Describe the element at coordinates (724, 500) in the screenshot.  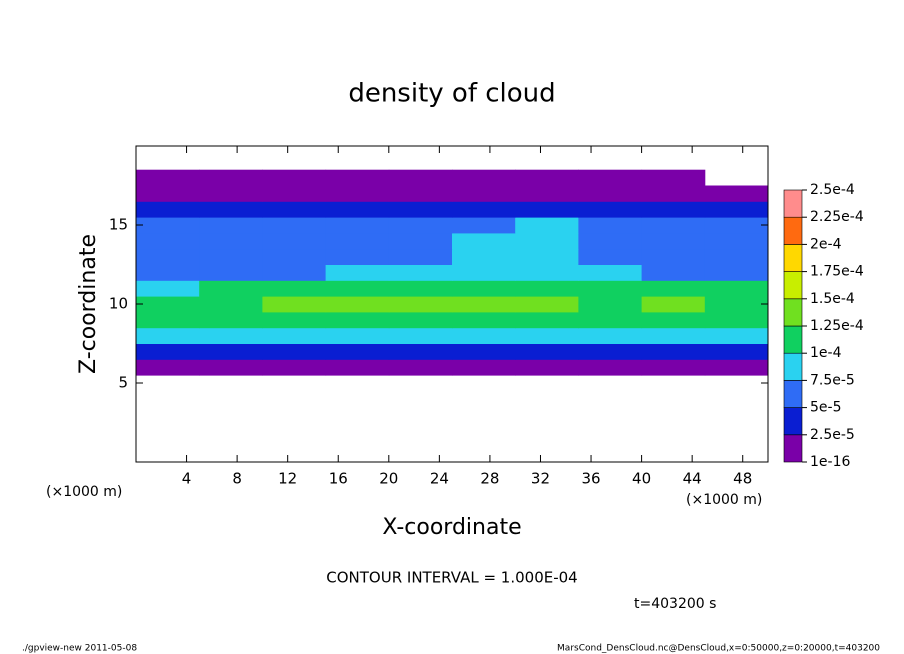
I see `x-unit: (×1000 m)` at that location.